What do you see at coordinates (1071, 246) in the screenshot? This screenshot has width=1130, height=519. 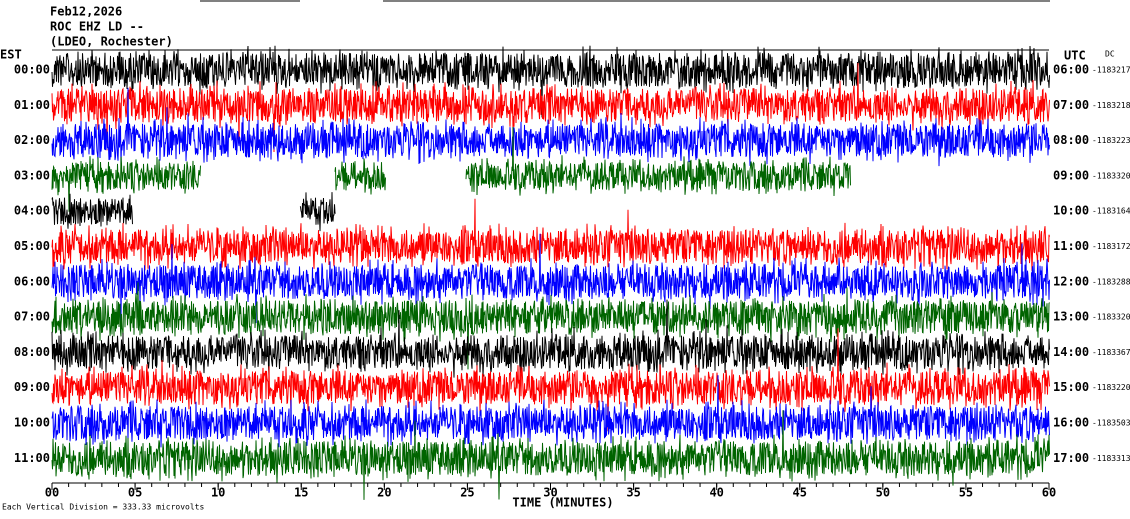 I see `right-time-label: 11:00` at bounding box center [1071, 246].